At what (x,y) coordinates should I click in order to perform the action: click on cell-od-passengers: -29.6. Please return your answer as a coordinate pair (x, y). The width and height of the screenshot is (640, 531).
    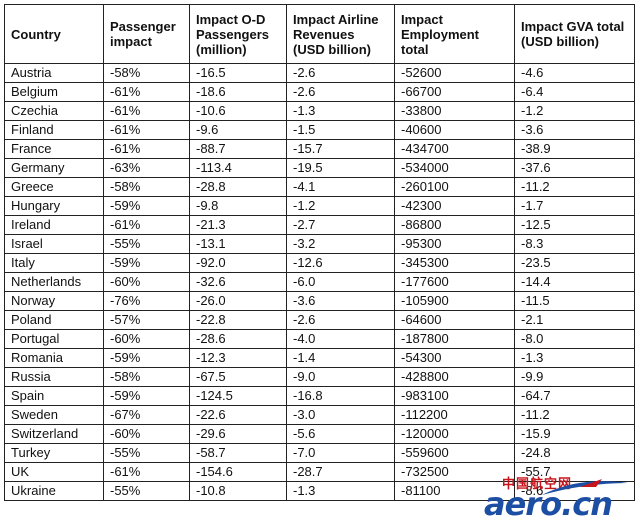
    Looking at the image, I should click on (238, 434).